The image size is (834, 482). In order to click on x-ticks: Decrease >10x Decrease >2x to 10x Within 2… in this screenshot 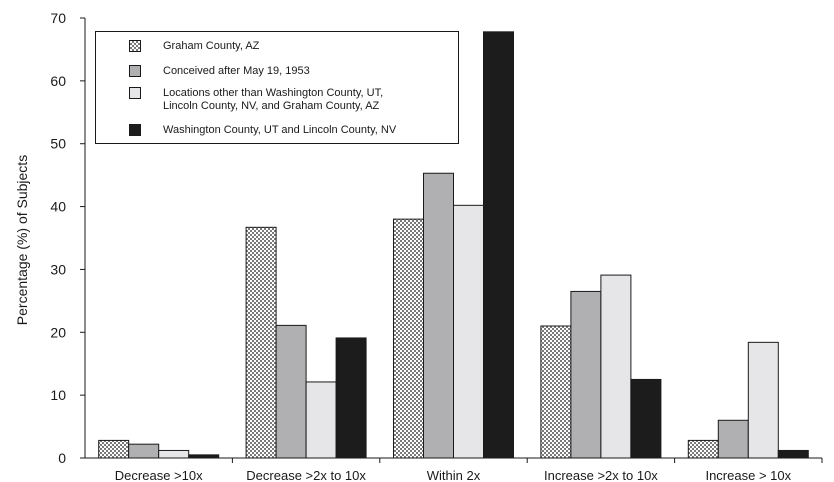, I will do `click(469, 470)`.